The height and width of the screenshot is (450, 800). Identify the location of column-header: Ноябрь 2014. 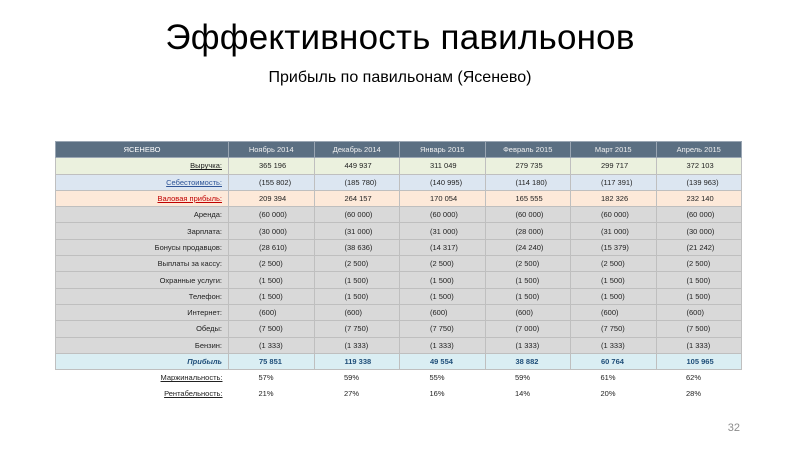
(271, 149).